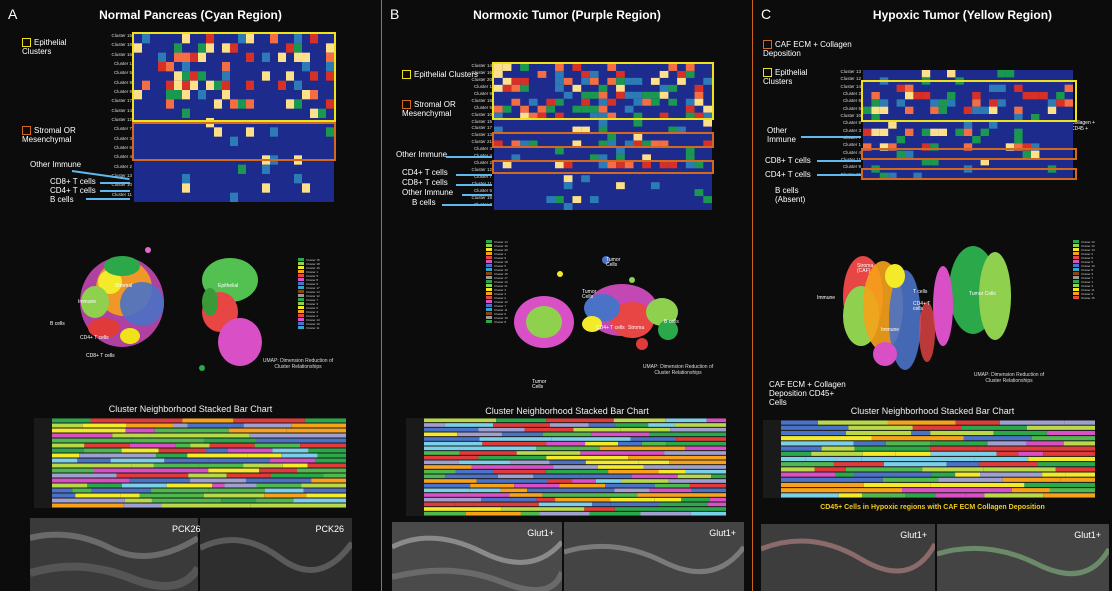  What do you see at coordinates (539, 384) in the screenshot?
I see `umap-label-tumor-bottom: Tumor Cells` at bounding box center [539, 384].